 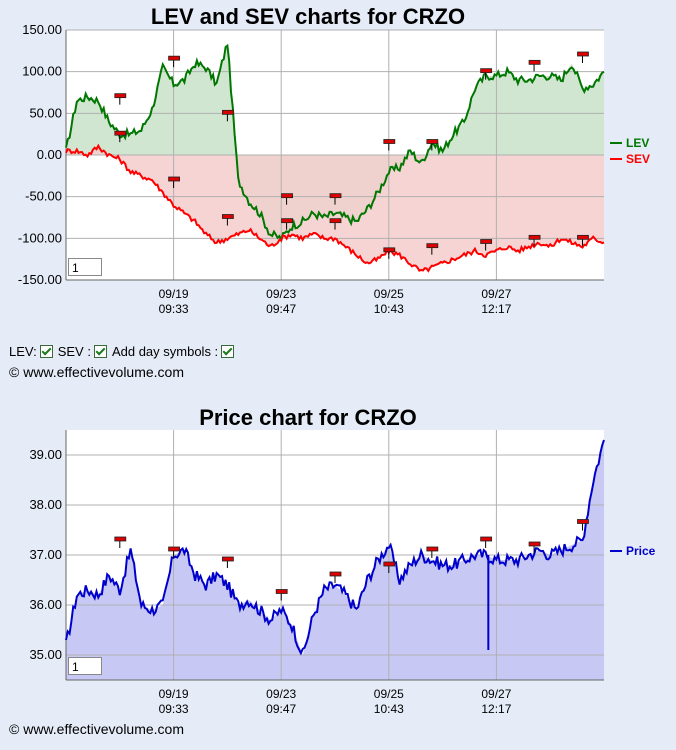 What do you see at coordinates (42, 29) in the screenshot?
I see `y-tick-label: 150.00` at bounding box center [42, 29].